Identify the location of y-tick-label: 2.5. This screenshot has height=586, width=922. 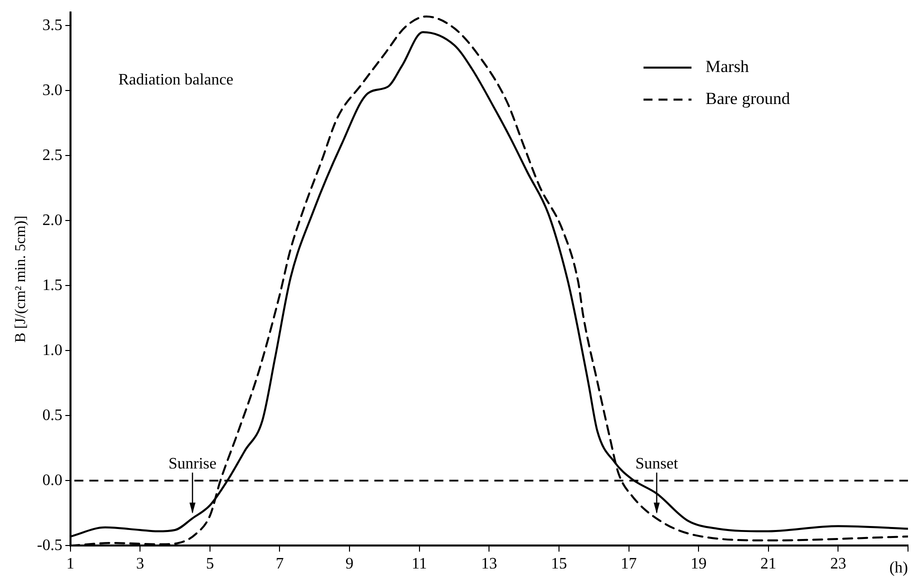
(52, 155).